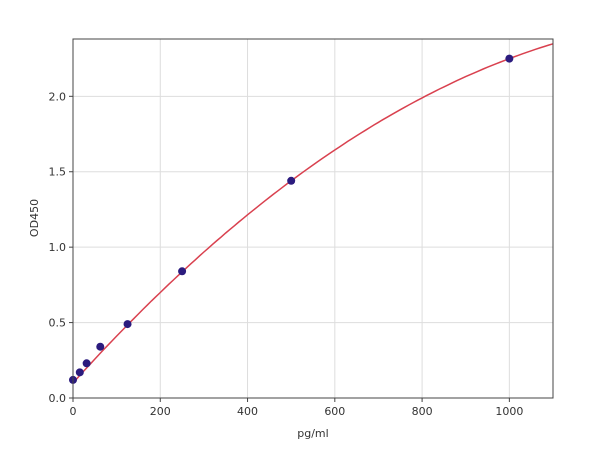  Describe the element at coordinates (160, 411) in the screenshot. I see `x-tick-label: 200` at that location.